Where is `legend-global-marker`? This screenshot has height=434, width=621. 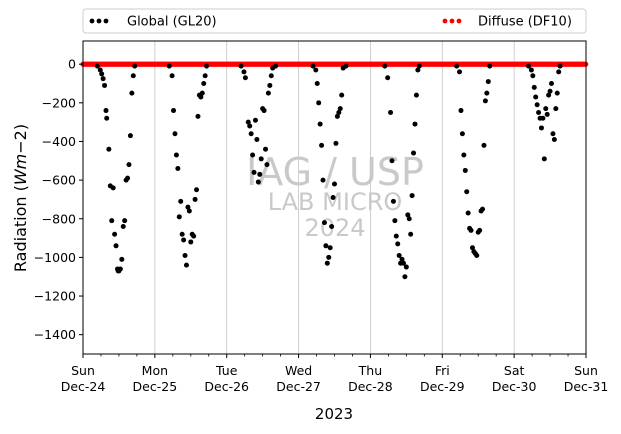
legend-global-marker is located at coordinates (99, 21).